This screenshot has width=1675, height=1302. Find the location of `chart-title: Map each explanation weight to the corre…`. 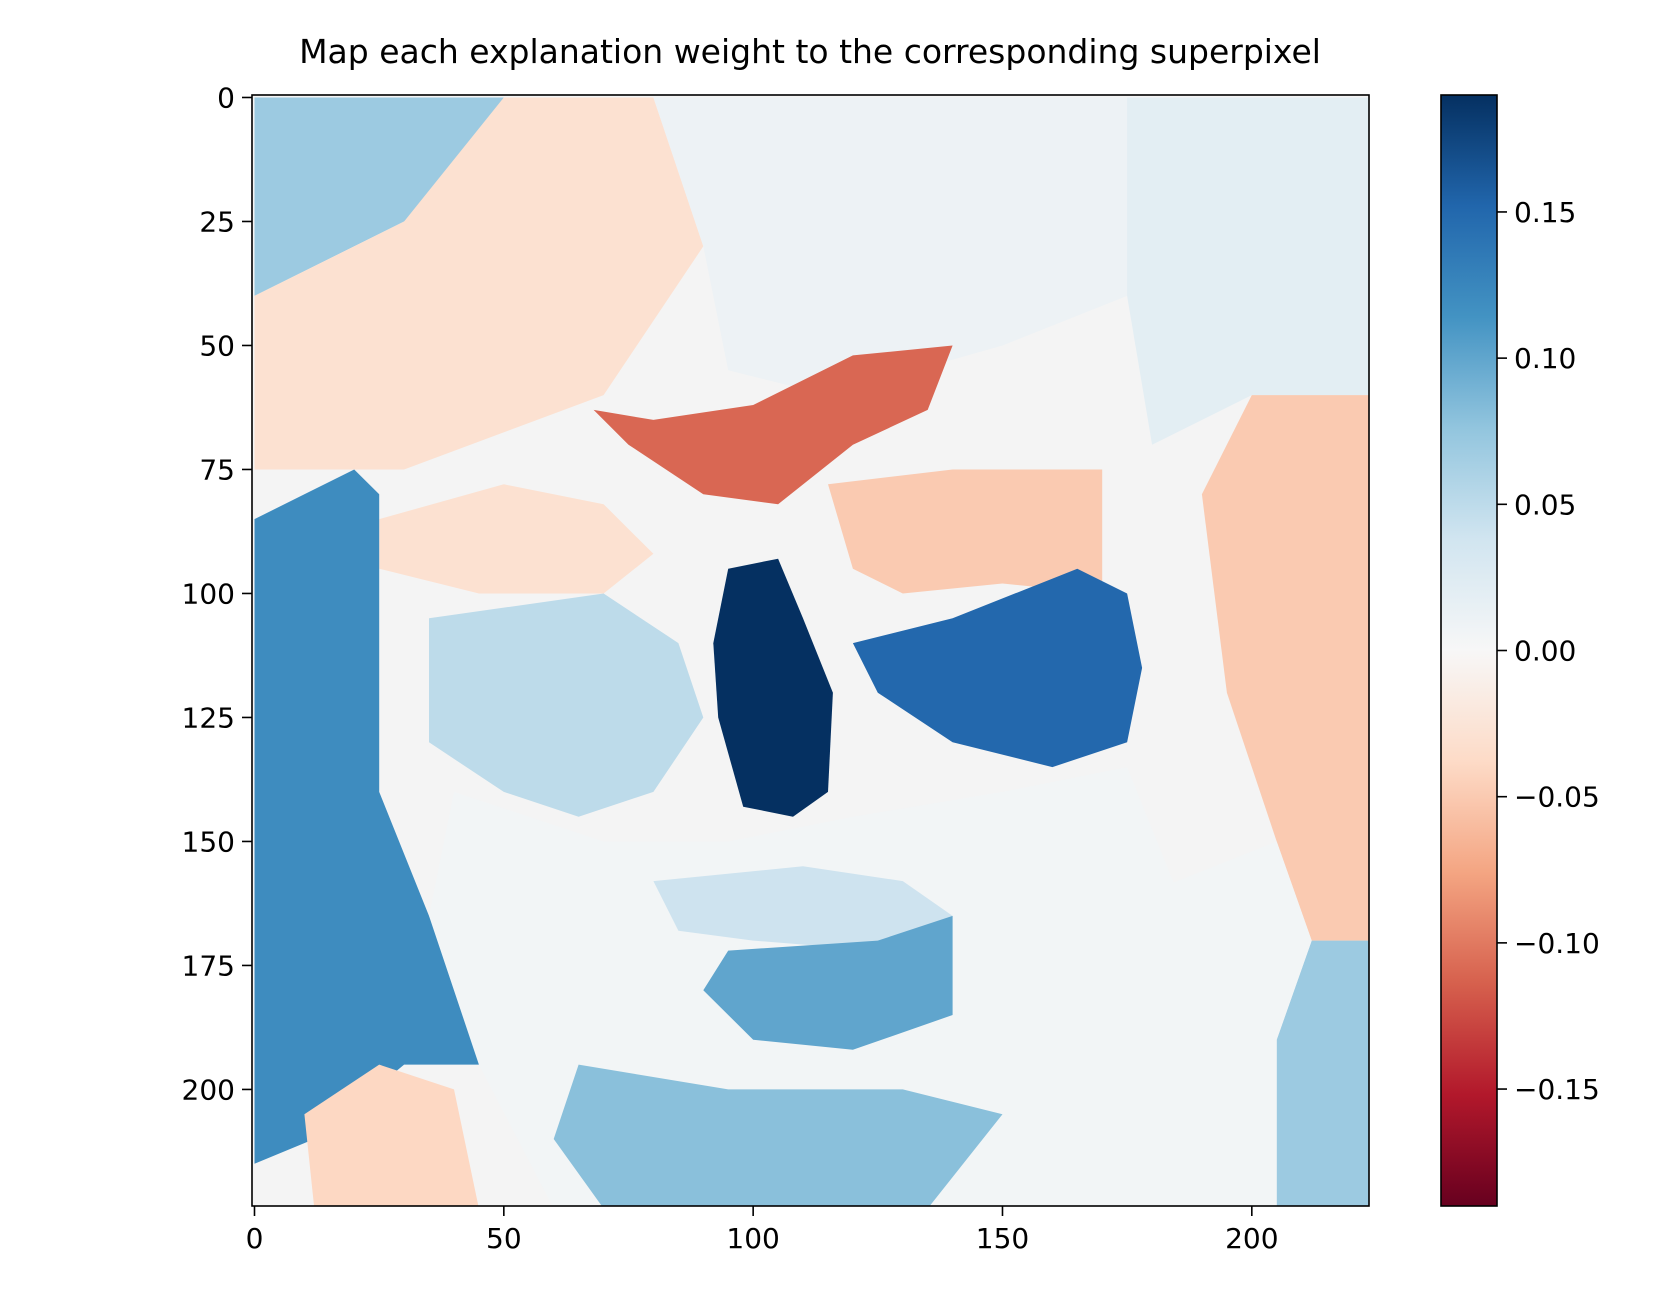

chart-title: Map each explanation weight to the corre… is located at coordinates (810, 51).